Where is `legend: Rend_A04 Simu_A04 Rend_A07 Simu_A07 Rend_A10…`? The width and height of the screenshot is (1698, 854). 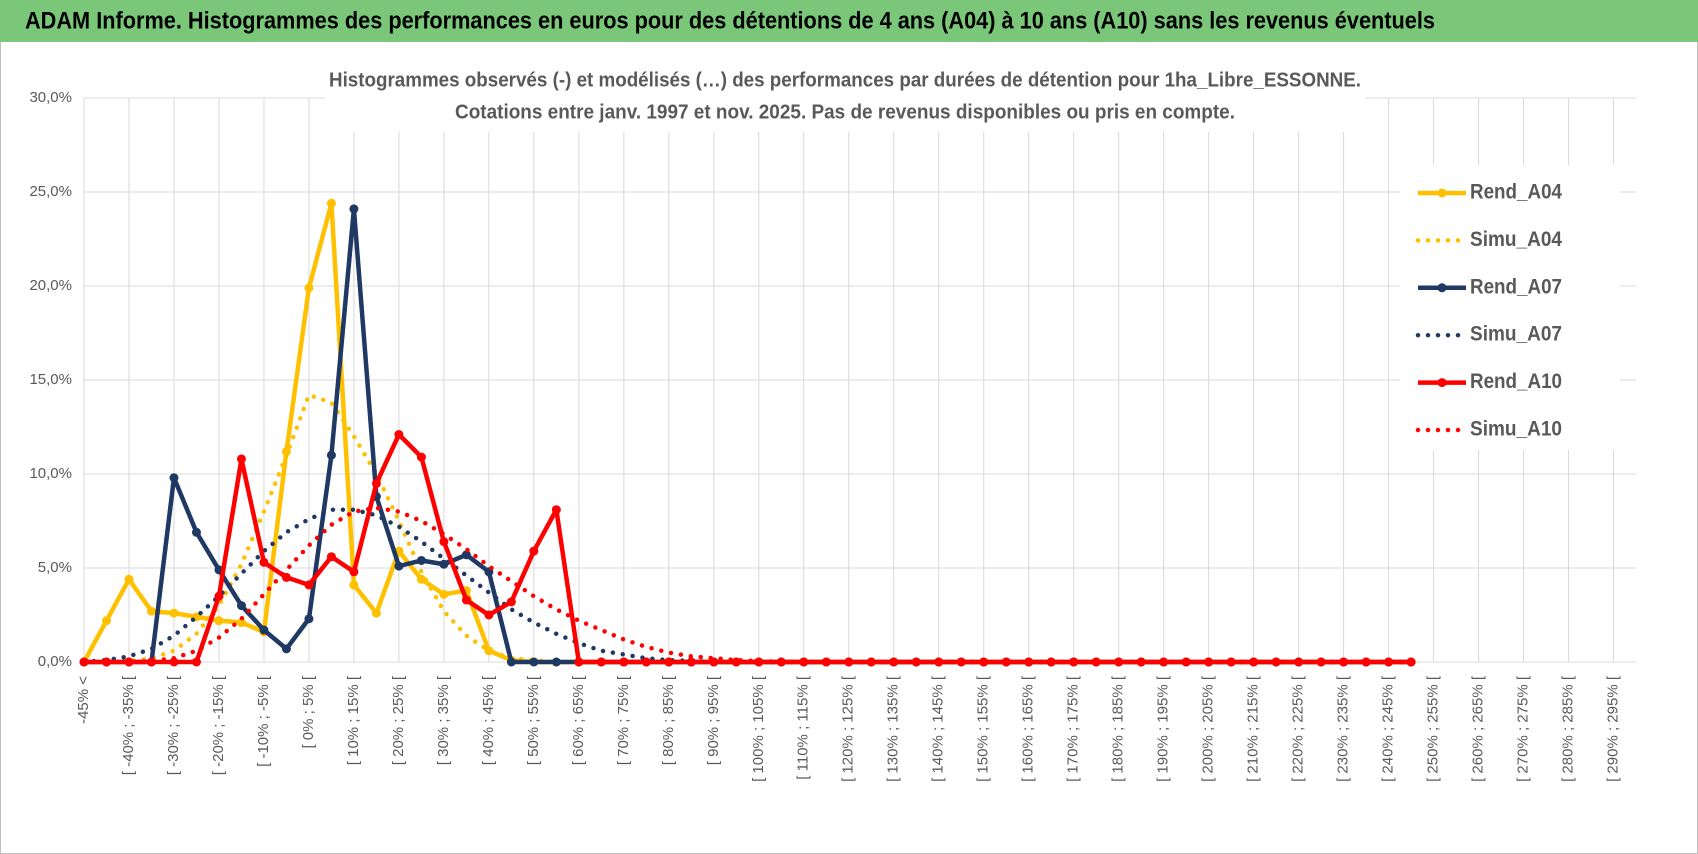 legend: Rend_A04 Simu_A04 Rend_A07 Simu_A07 Rend_A10… is located at coordinates (1510, 307).